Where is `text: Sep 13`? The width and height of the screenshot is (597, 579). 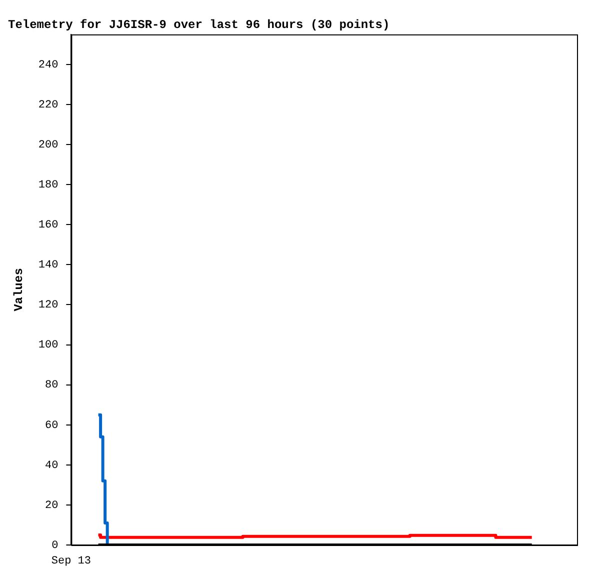
text: Sep 13 is located at coordinates (71, 561).